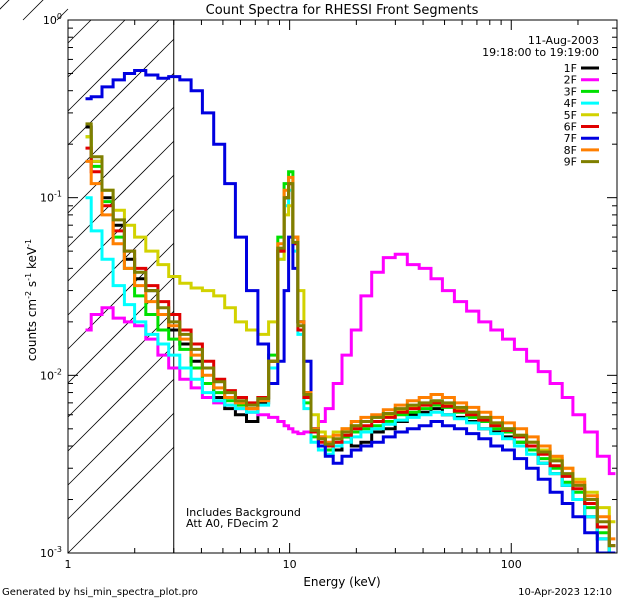 Image resolution: width=640 pixels, height=600 pixels. I want to click on y-tick-label: 10⁰, so click(52, 19).